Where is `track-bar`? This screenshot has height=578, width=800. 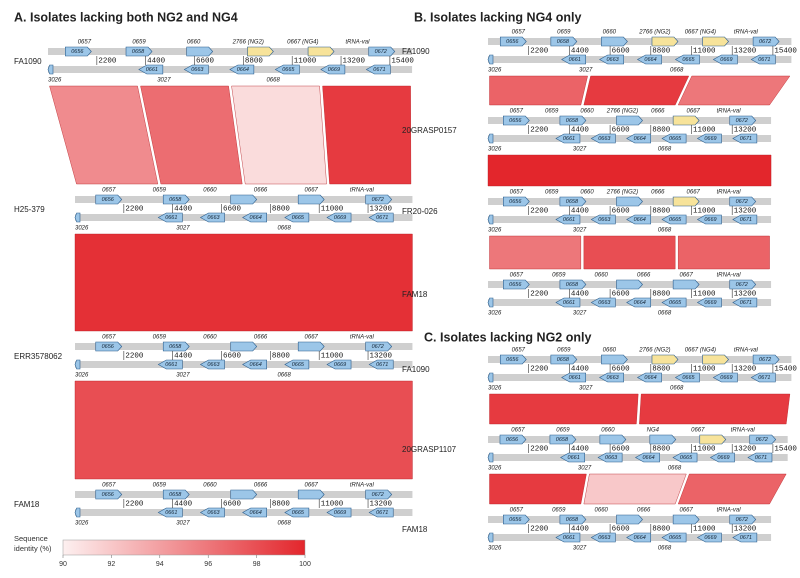 track-bar is located at coordinates (640, 41).